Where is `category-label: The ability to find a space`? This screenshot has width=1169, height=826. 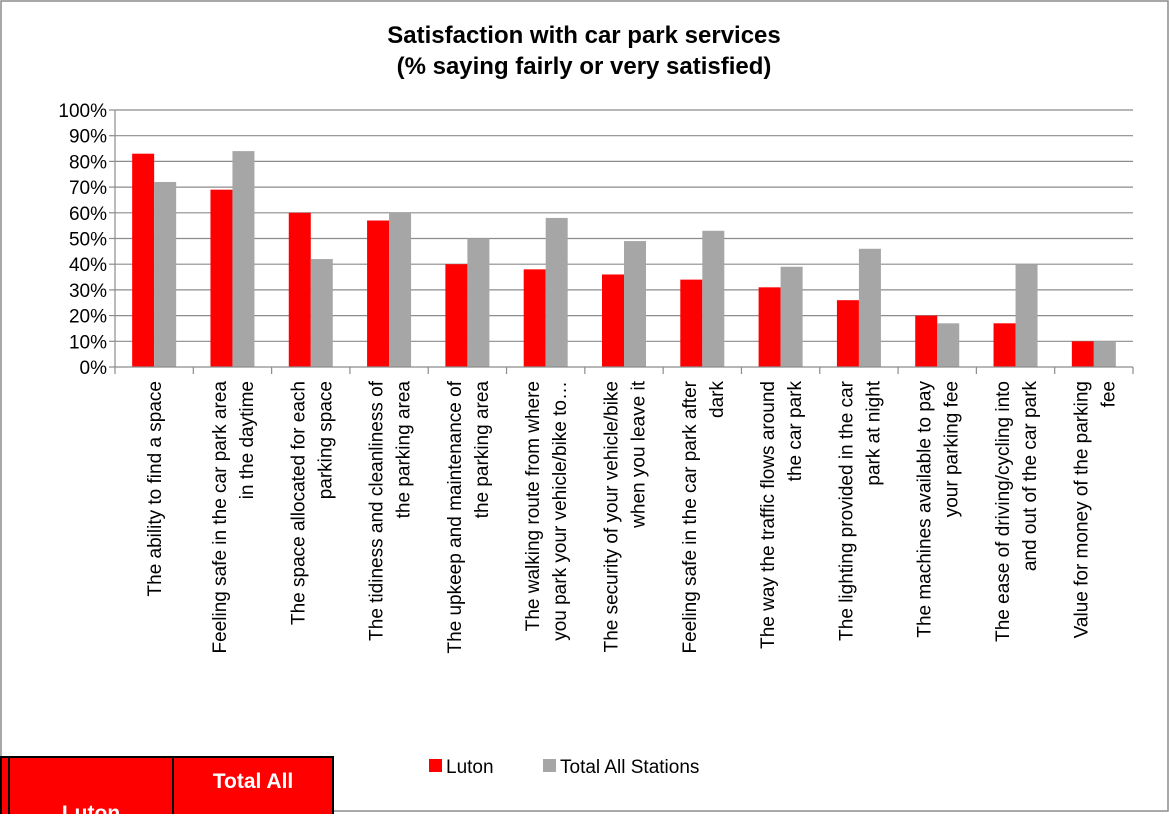
category-label: The ability to find a space is located at coordinates (155, 488).